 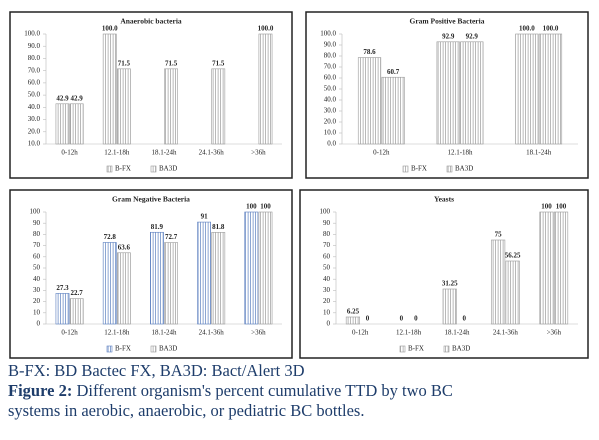 I want to click on value-label: 60.7, so click(x=393, y=72).